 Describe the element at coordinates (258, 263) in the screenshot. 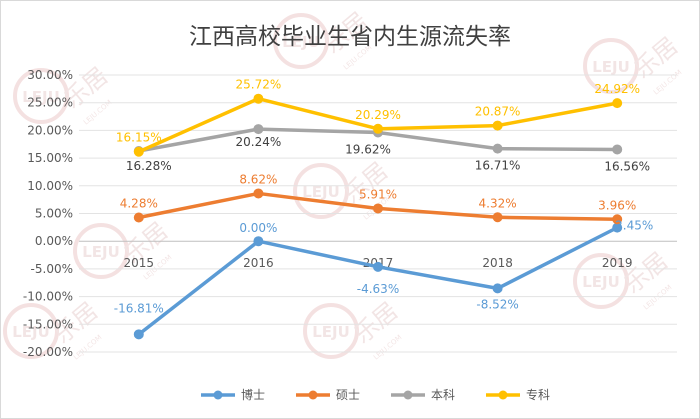

I see `x-tick-label: 2016` at that location.